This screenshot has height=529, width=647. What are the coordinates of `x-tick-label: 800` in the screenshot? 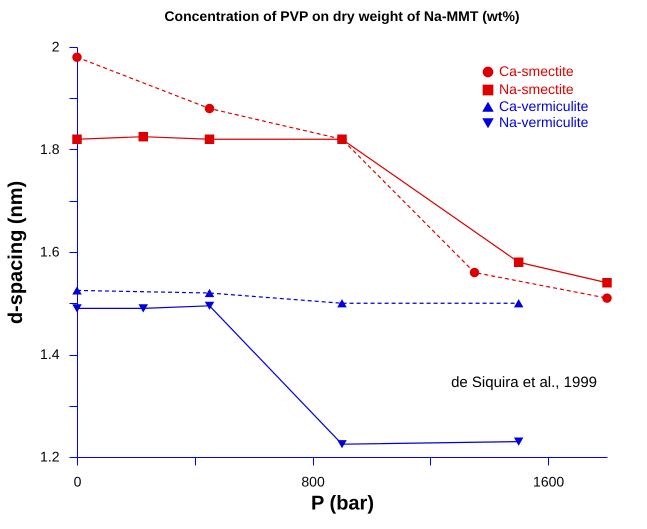 It's located at (313, 482).